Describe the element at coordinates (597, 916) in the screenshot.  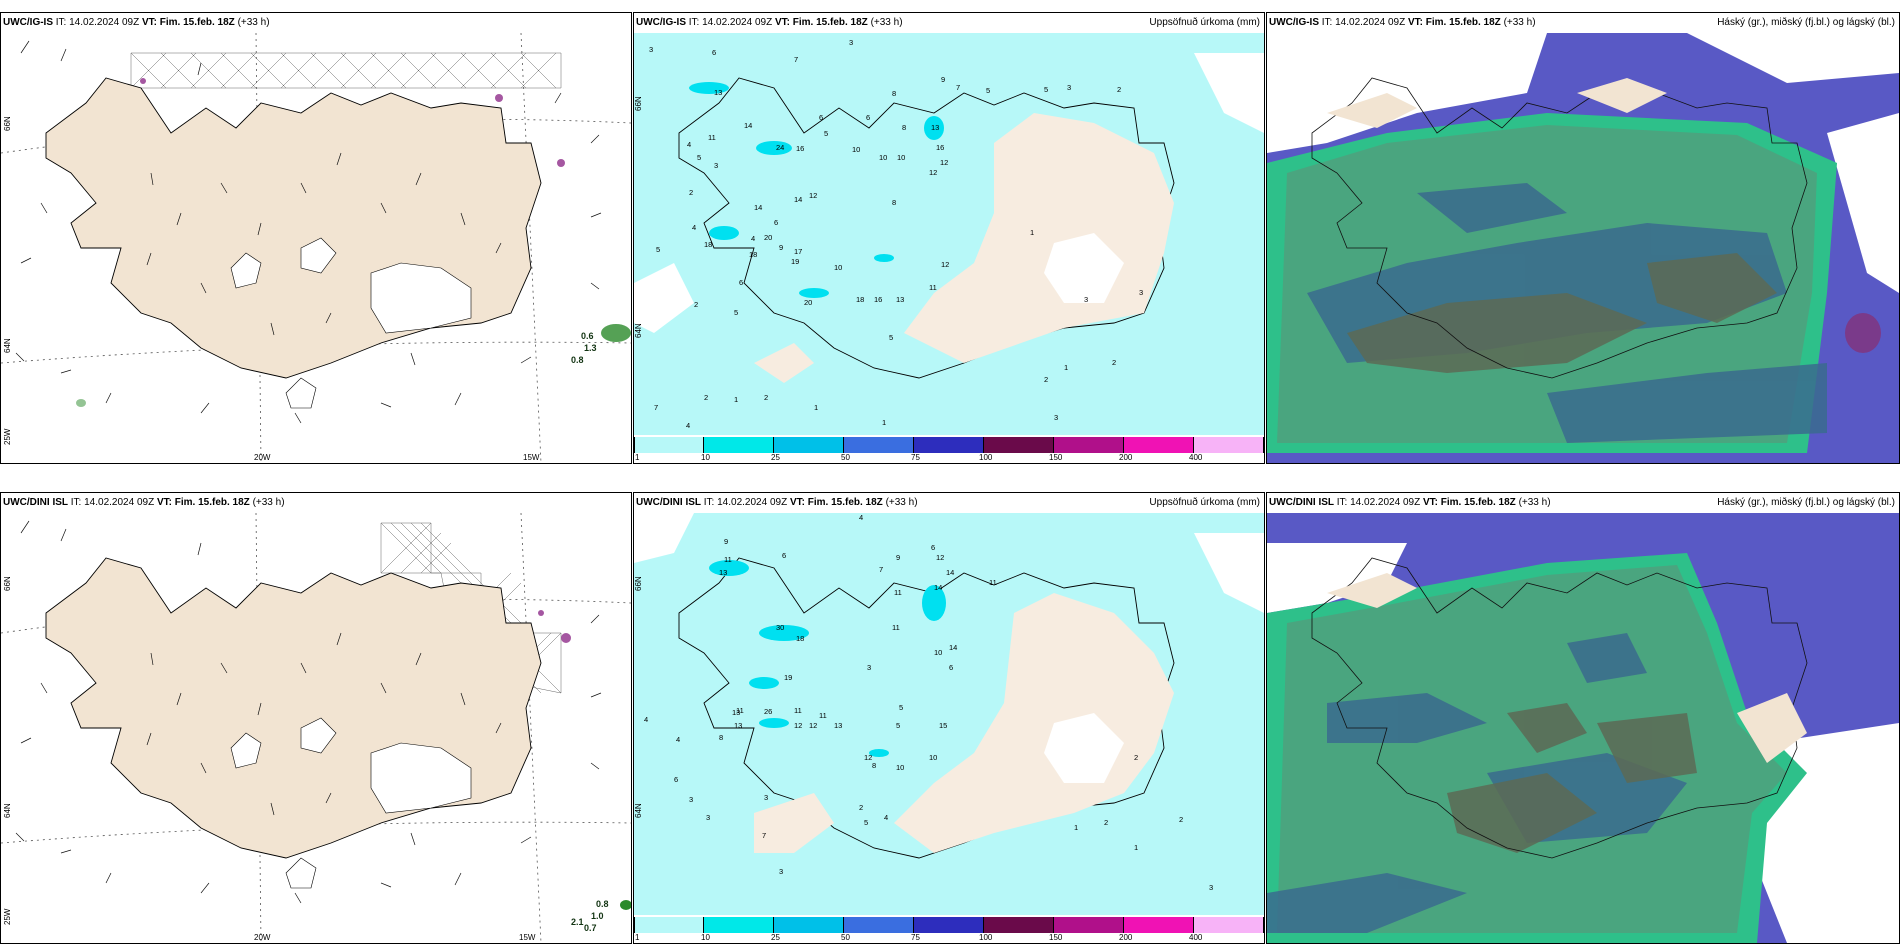
I see `legend-value: 1.0` at that location.